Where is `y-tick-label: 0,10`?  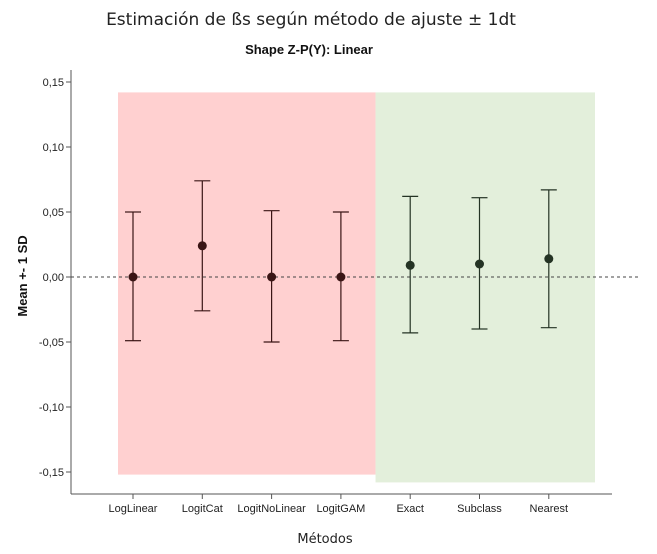 y-tick-label: 0,10 is located at coordinates (53, 148).